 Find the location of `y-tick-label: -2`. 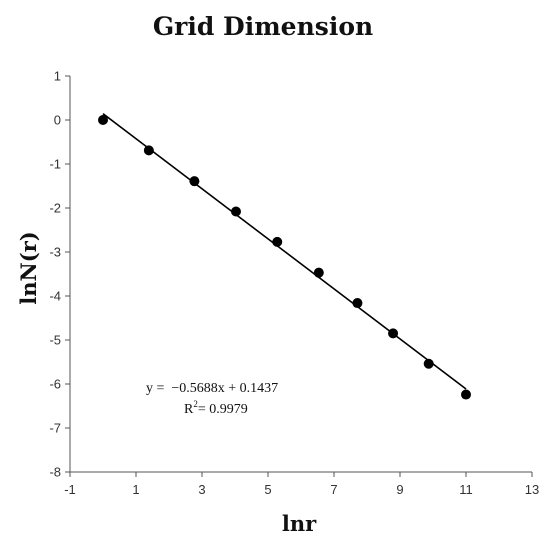

y-tick-label: -2 is located at coordinates (55, 208).